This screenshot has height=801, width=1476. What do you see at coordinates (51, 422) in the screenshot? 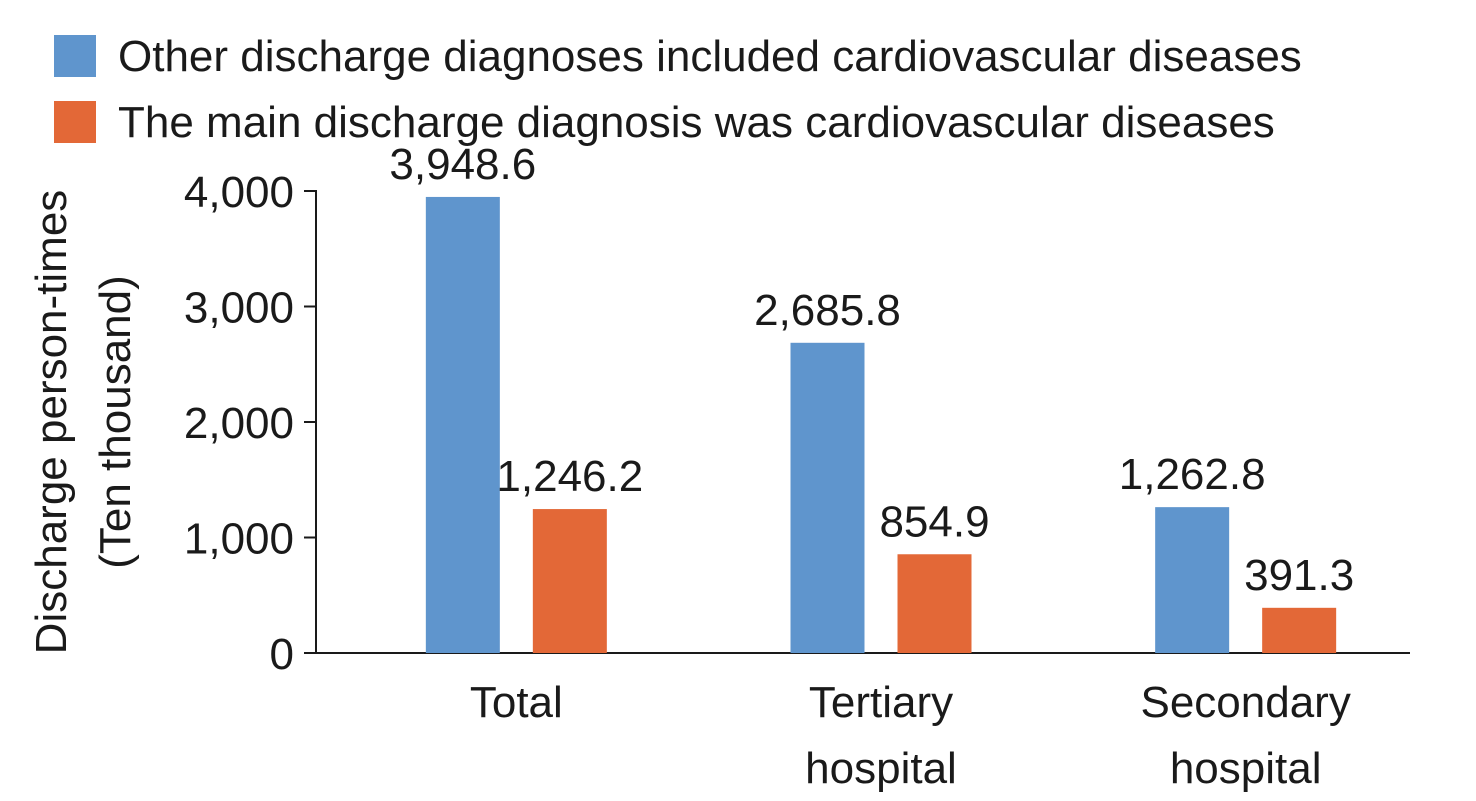
I see `y-axis-title-line-1: Discharge person-times` at bounding box center [51, 422].